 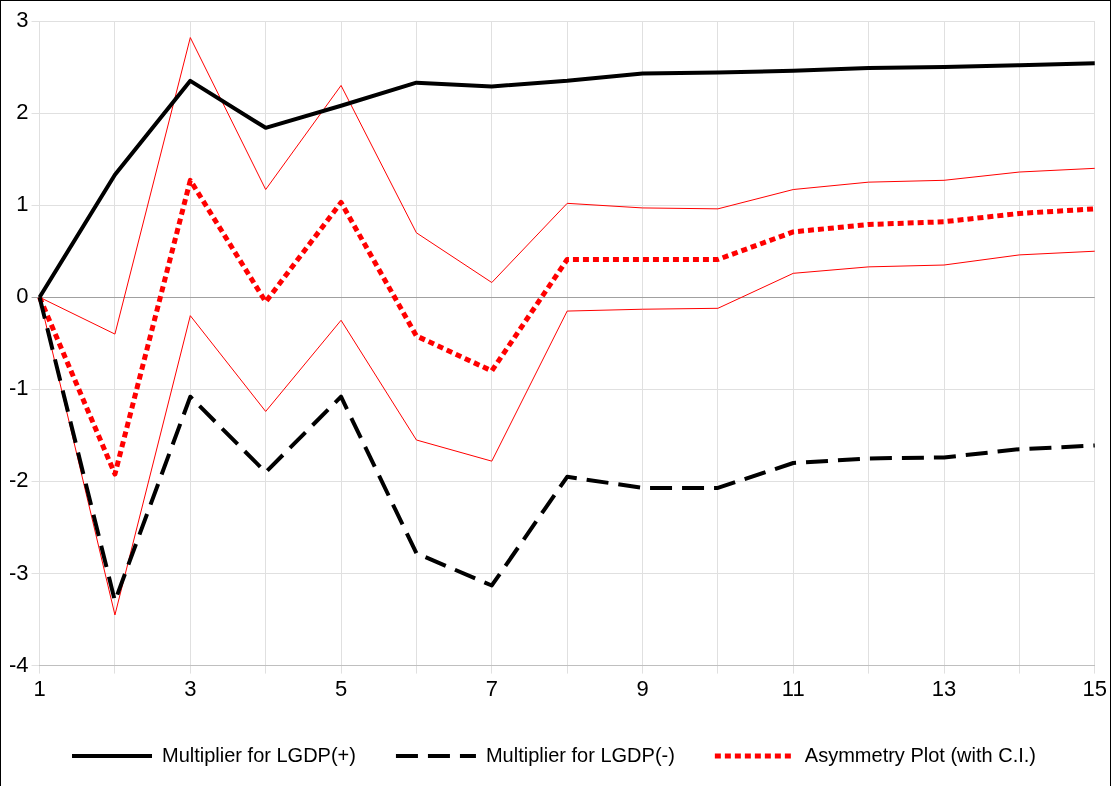 I want to click on y-tick-label: -3, so click(x=19, y=572).